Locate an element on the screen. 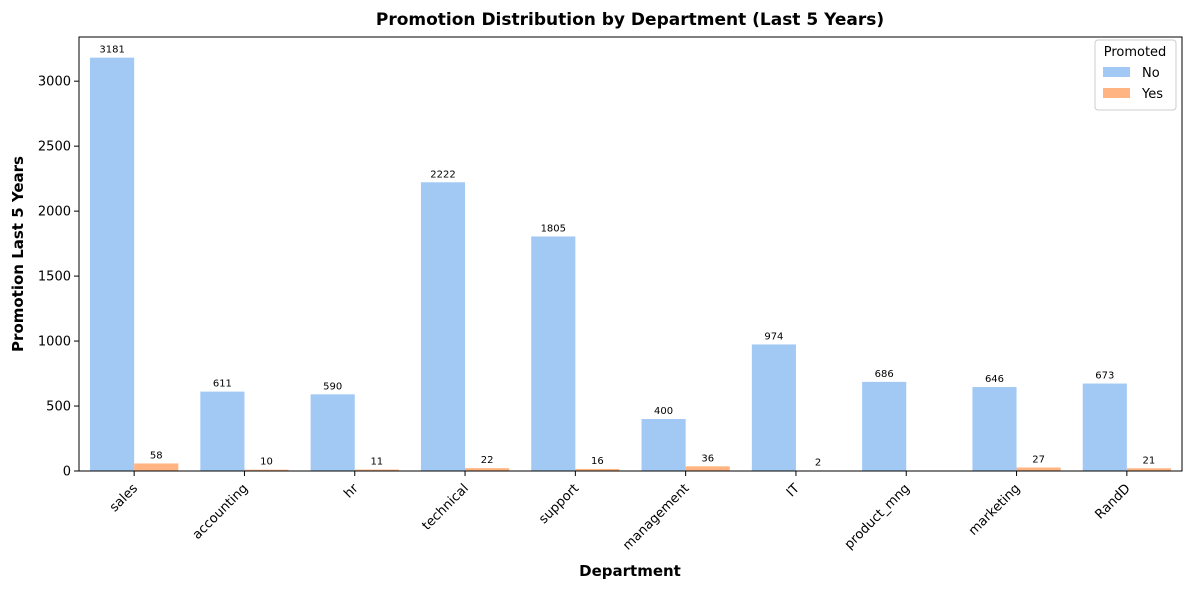  bar-value-label: 2222 is located at coordinates (442, 174).